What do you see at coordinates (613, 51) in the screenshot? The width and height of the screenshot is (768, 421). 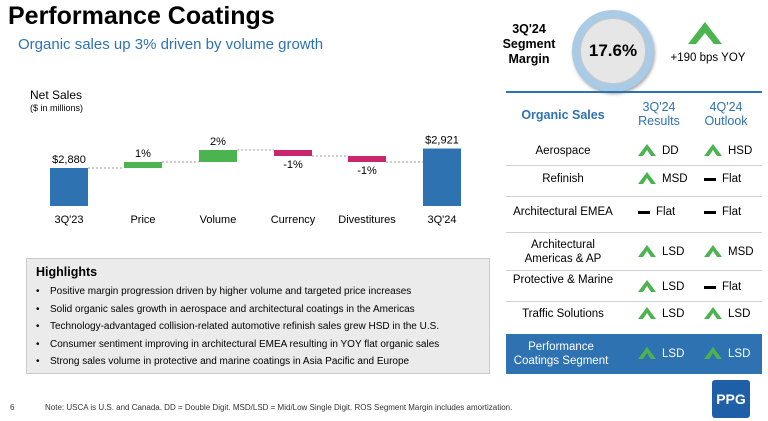 I see `segment-margin-value: 17.6%` at bounding box center [613, 51].